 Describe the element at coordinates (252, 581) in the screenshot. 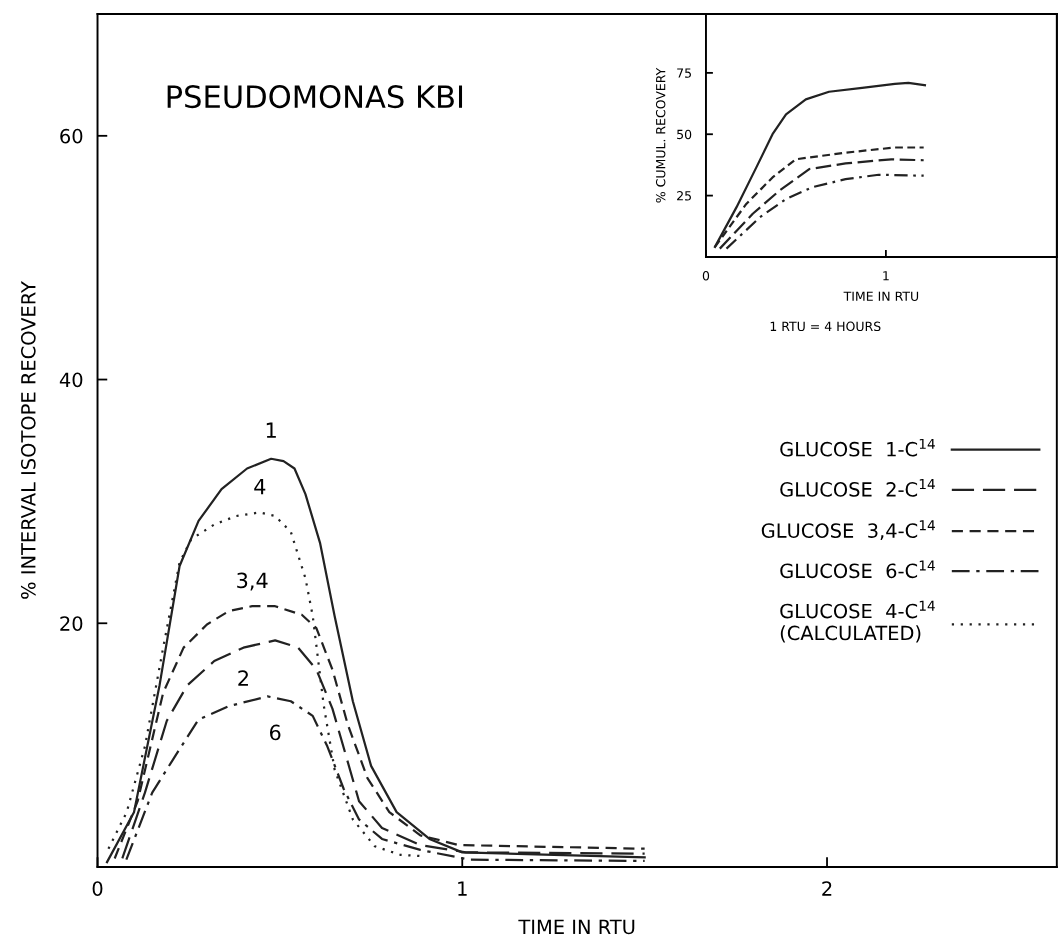

I see `annotation: 3,4` at that location.